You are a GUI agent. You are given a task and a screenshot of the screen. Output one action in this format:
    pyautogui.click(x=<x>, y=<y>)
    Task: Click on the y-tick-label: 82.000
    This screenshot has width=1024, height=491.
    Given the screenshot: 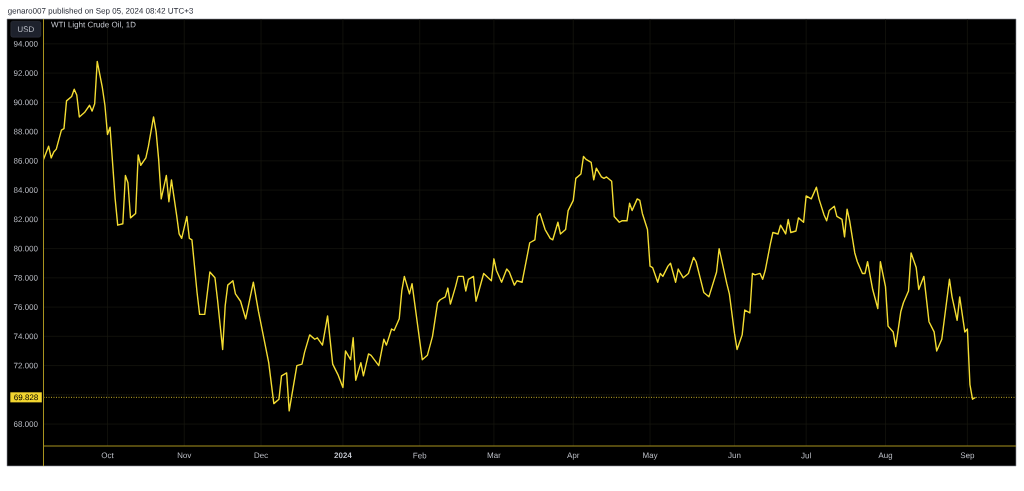 What is the action you would take?
    pyautogui.click(x=25, y=219)
    